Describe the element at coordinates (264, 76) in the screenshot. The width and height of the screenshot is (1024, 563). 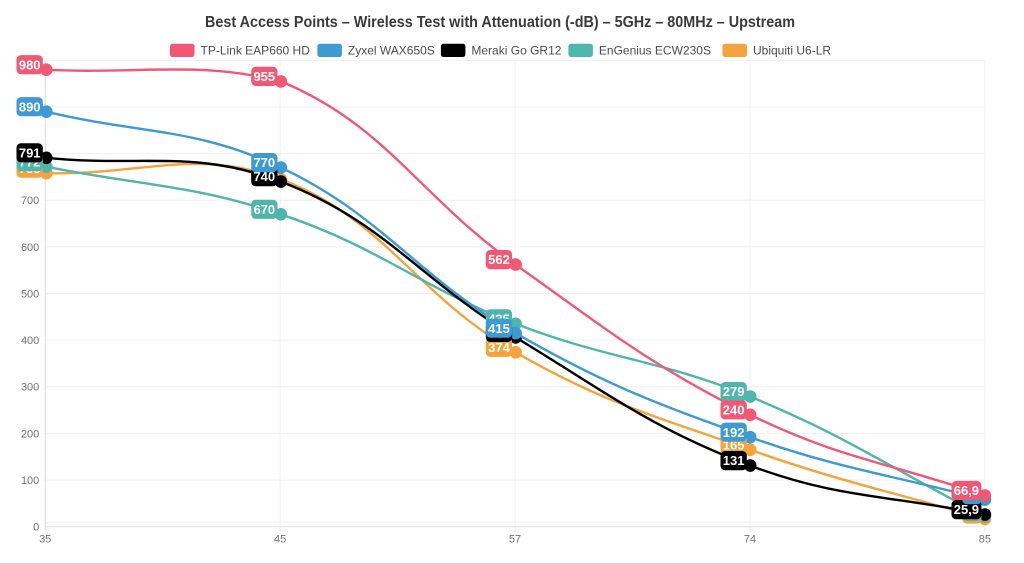
I see `svg-text: 955` at that location.